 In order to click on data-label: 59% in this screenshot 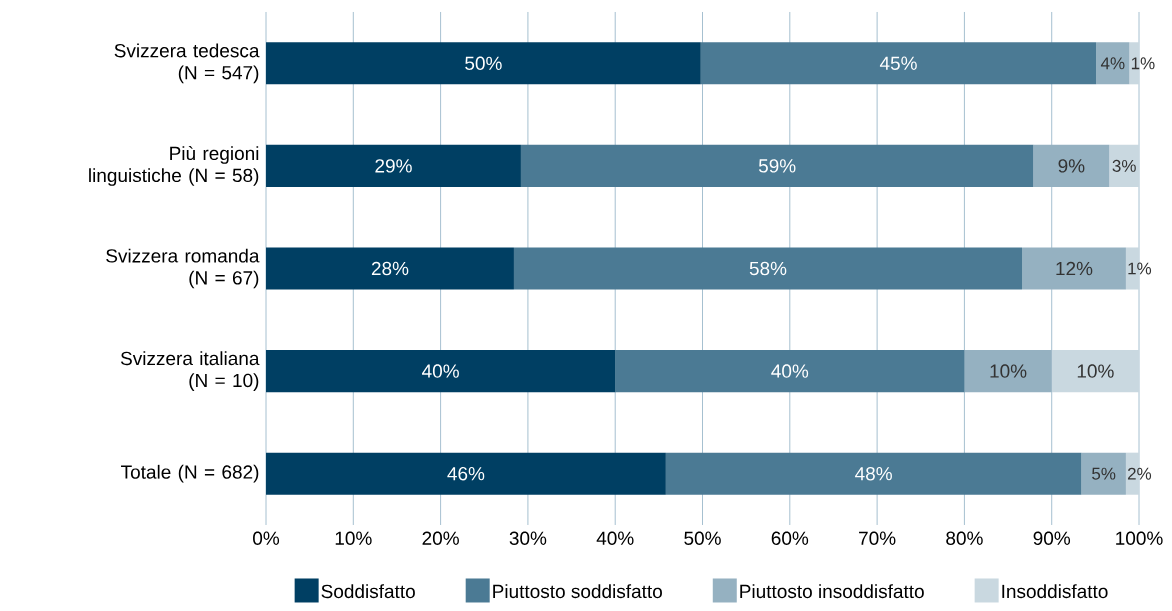, I will do `click(777, 166)`.